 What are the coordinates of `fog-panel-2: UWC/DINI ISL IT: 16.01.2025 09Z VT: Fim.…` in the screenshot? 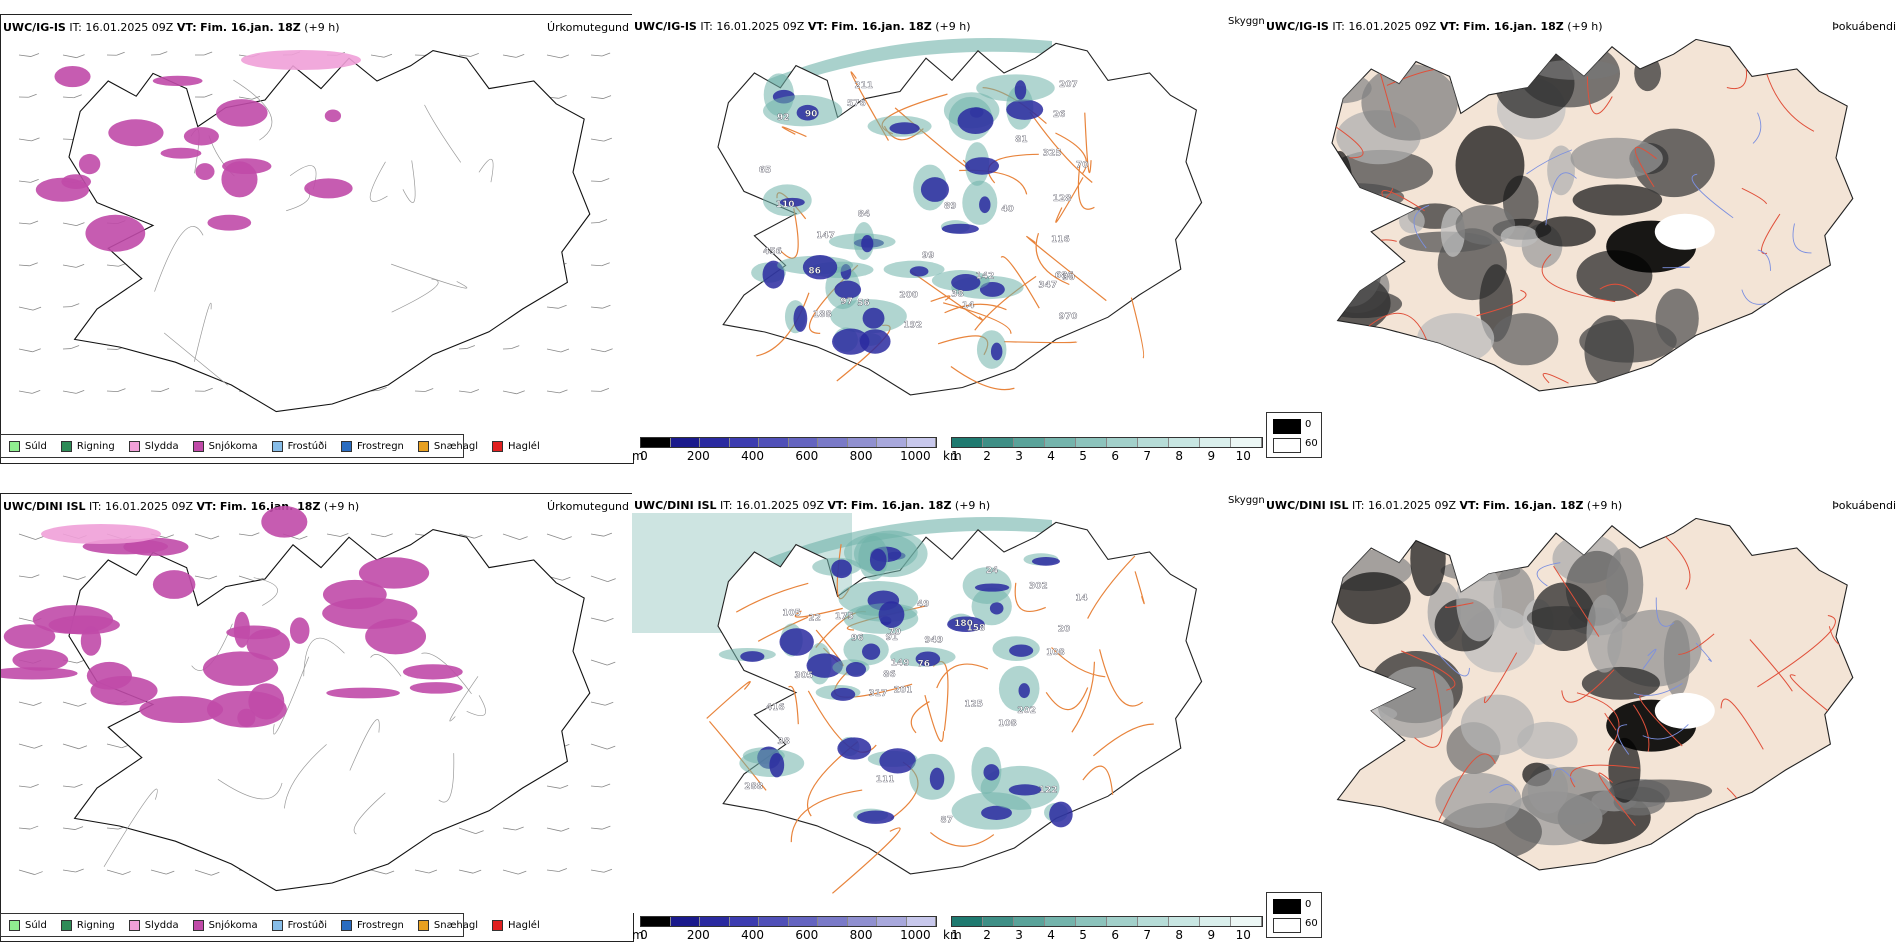 It's located at (1582, 693).